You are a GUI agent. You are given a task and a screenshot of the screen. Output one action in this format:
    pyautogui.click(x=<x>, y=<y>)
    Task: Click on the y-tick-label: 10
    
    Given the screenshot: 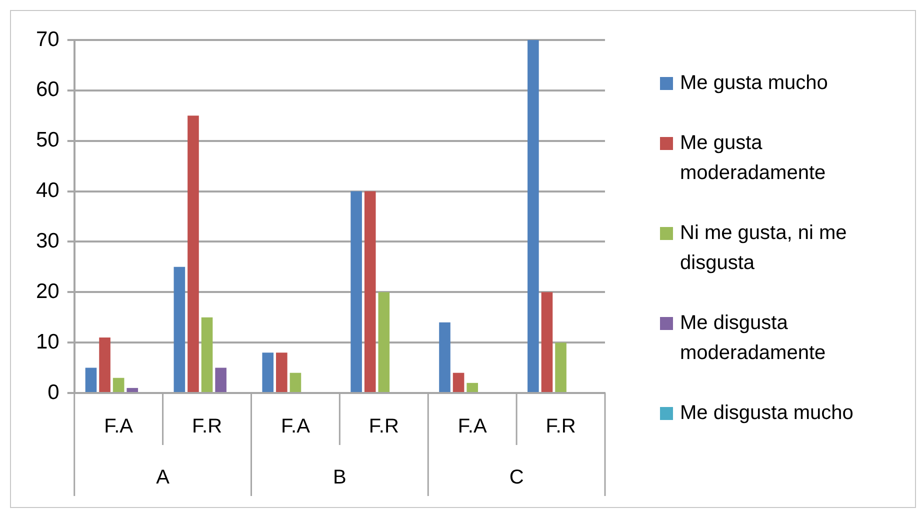 What is the action you would take?
    pyautogui.click(x=48, y=342)
    